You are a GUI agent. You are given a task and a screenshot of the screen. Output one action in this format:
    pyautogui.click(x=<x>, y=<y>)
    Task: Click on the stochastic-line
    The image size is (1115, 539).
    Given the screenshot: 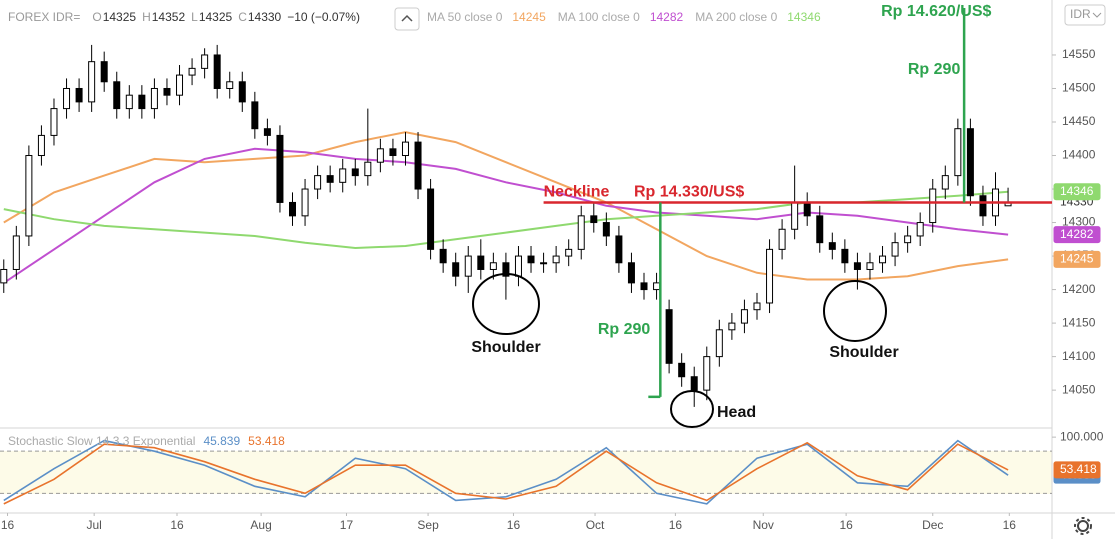 What is the action you would take?
    pyautogui.click(x=506, y=472)
    